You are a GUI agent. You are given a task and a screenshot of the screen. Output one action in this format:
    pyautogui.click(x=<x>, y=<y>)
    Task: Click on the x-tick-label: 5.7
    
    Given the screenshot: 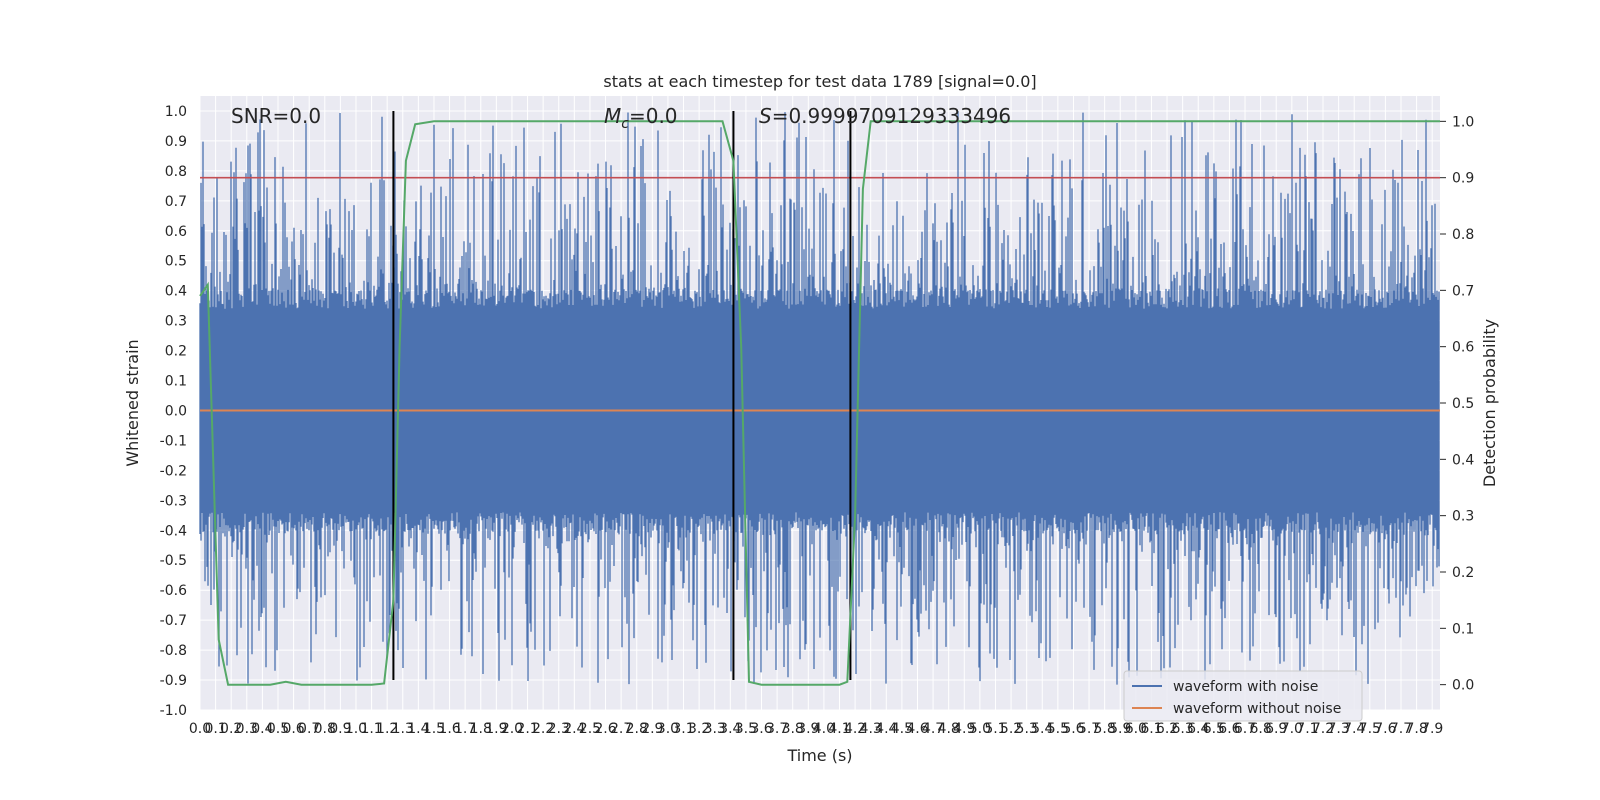 What is the action you would take?
    pyautogui.click(x=1089, y=729)
    